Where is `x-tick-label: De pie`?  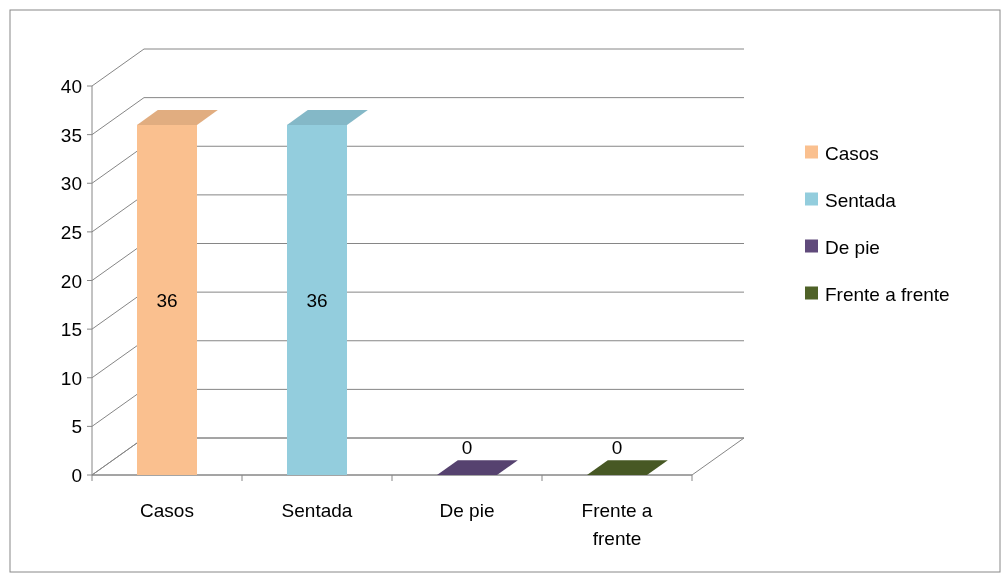 x-tick-label: De pie is located at coordinates (467, 510).